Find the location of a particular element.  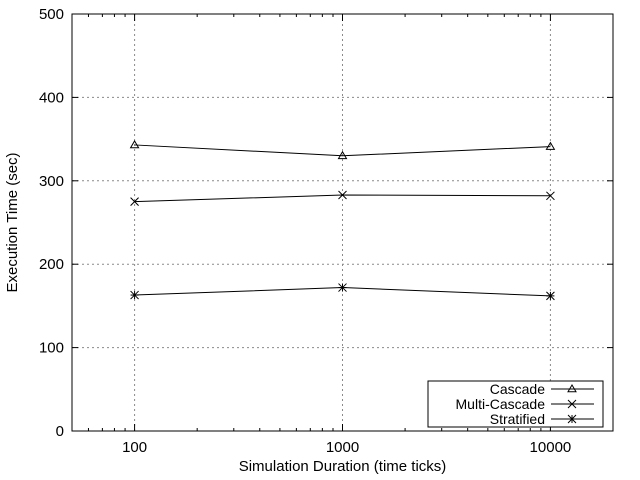

x-tick-label: 1000 is located at coordinates (342, 447).